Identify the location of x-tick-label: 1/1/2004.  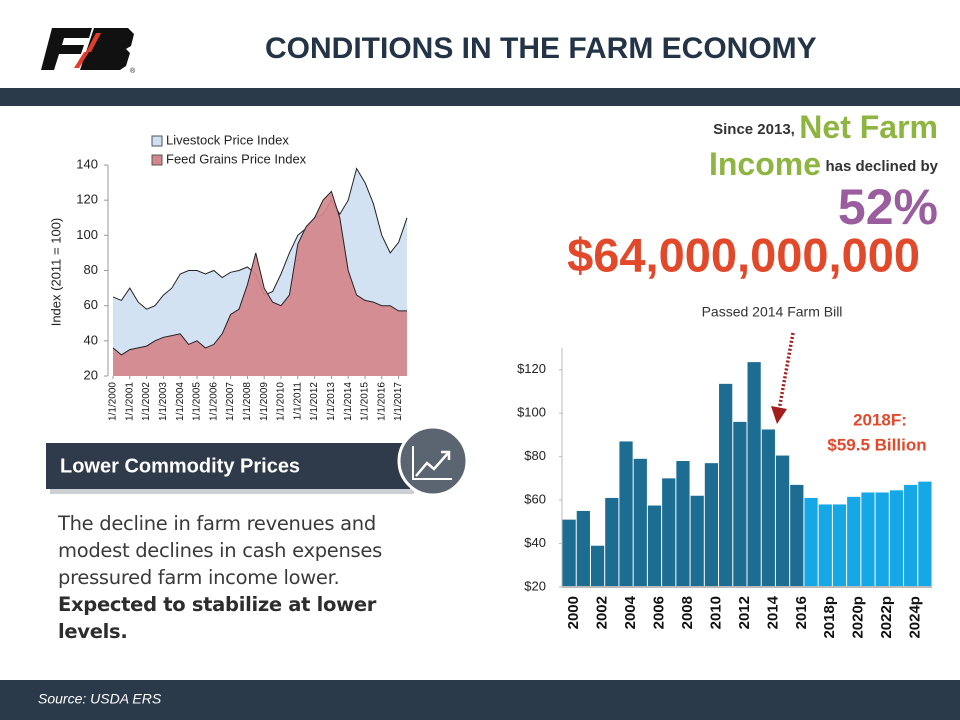
(180, 401).